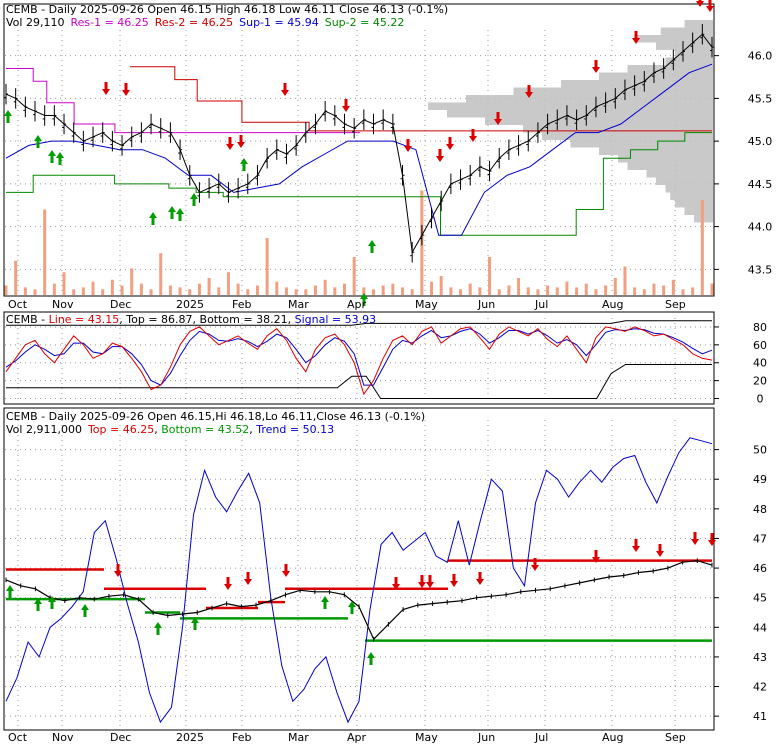 This screenshot has height=749, width=780. I want to click on top-band-line, so click(359, 323).